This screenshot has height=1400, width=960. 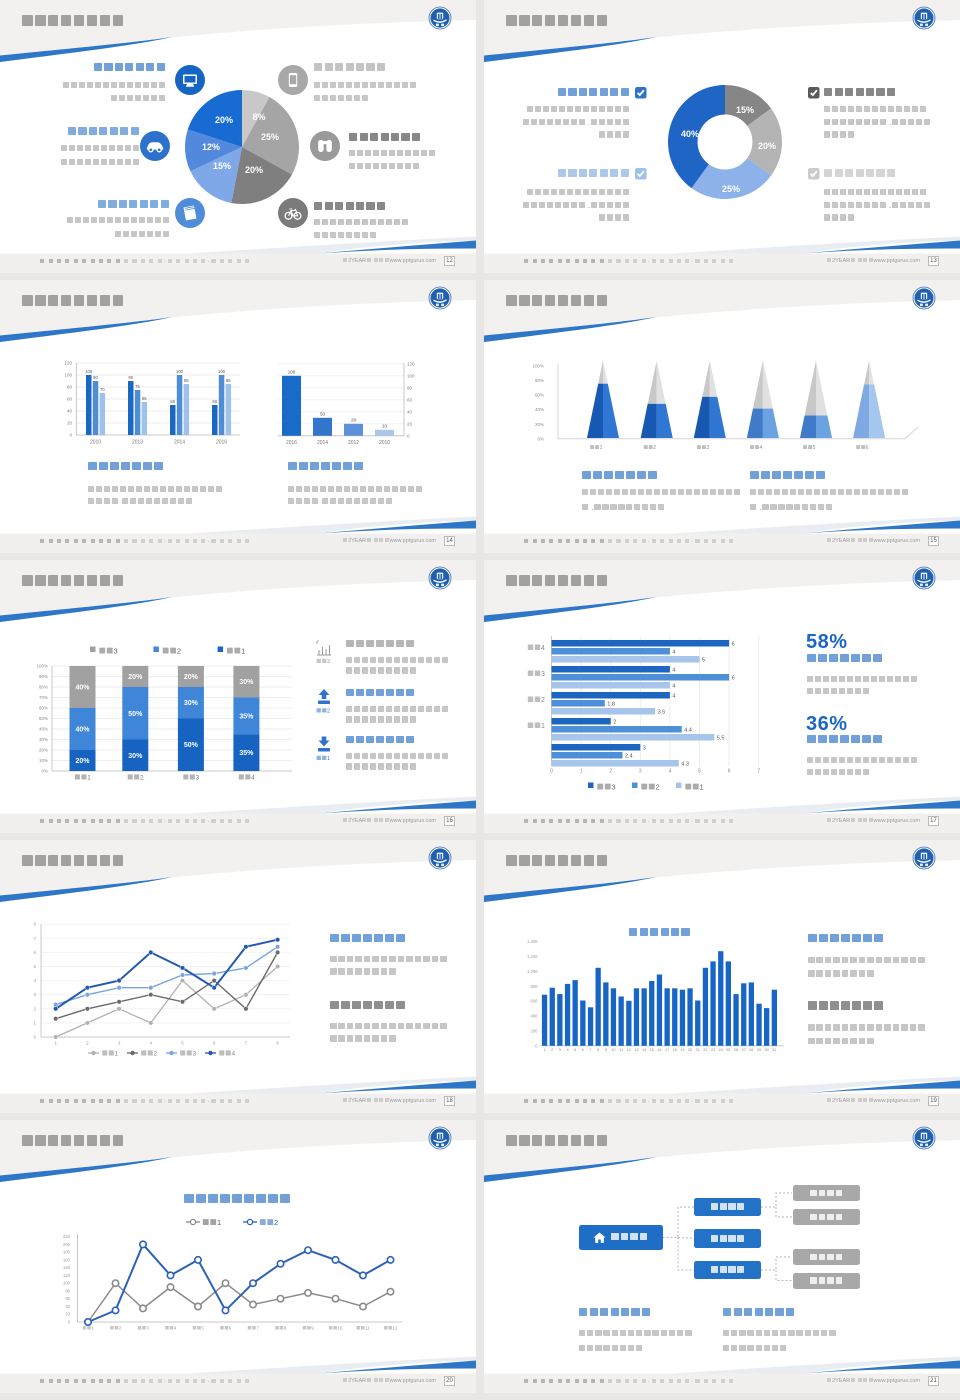 I want to click on svg-text: 60, so click(x=67, y=1298).